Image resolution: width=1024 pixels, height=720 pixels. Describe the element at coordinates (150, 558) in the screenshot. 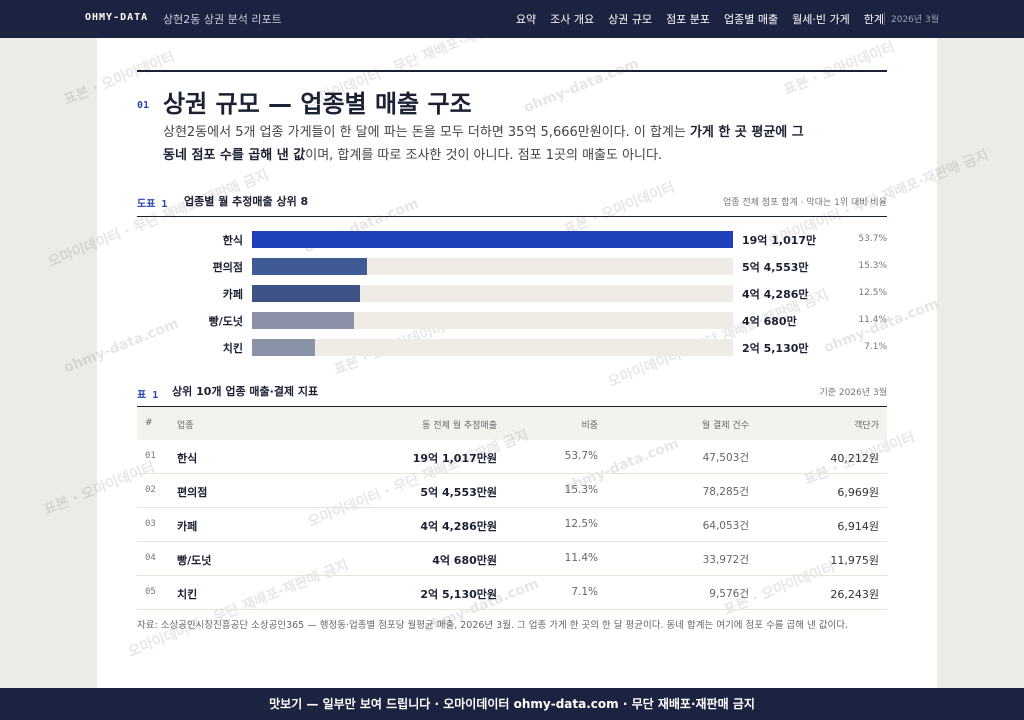

I see `table-cell: 04` at that location.